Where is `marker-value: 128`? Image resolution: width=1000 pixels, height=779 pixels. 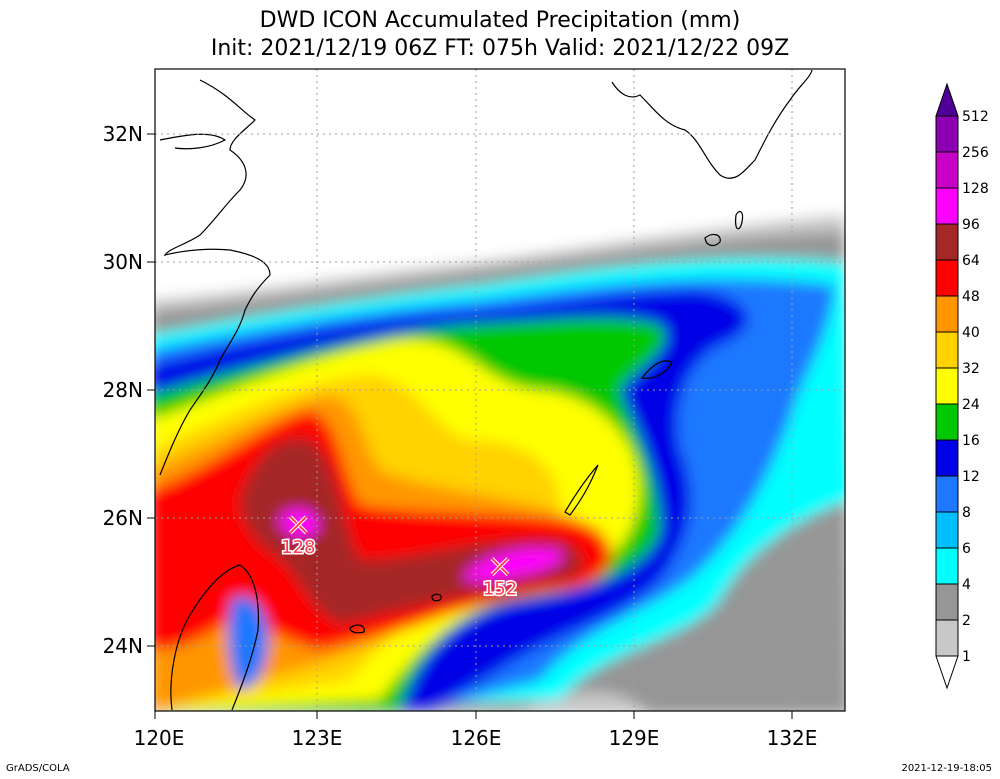
marker-value: 128 is located at coordinates (298, 547).